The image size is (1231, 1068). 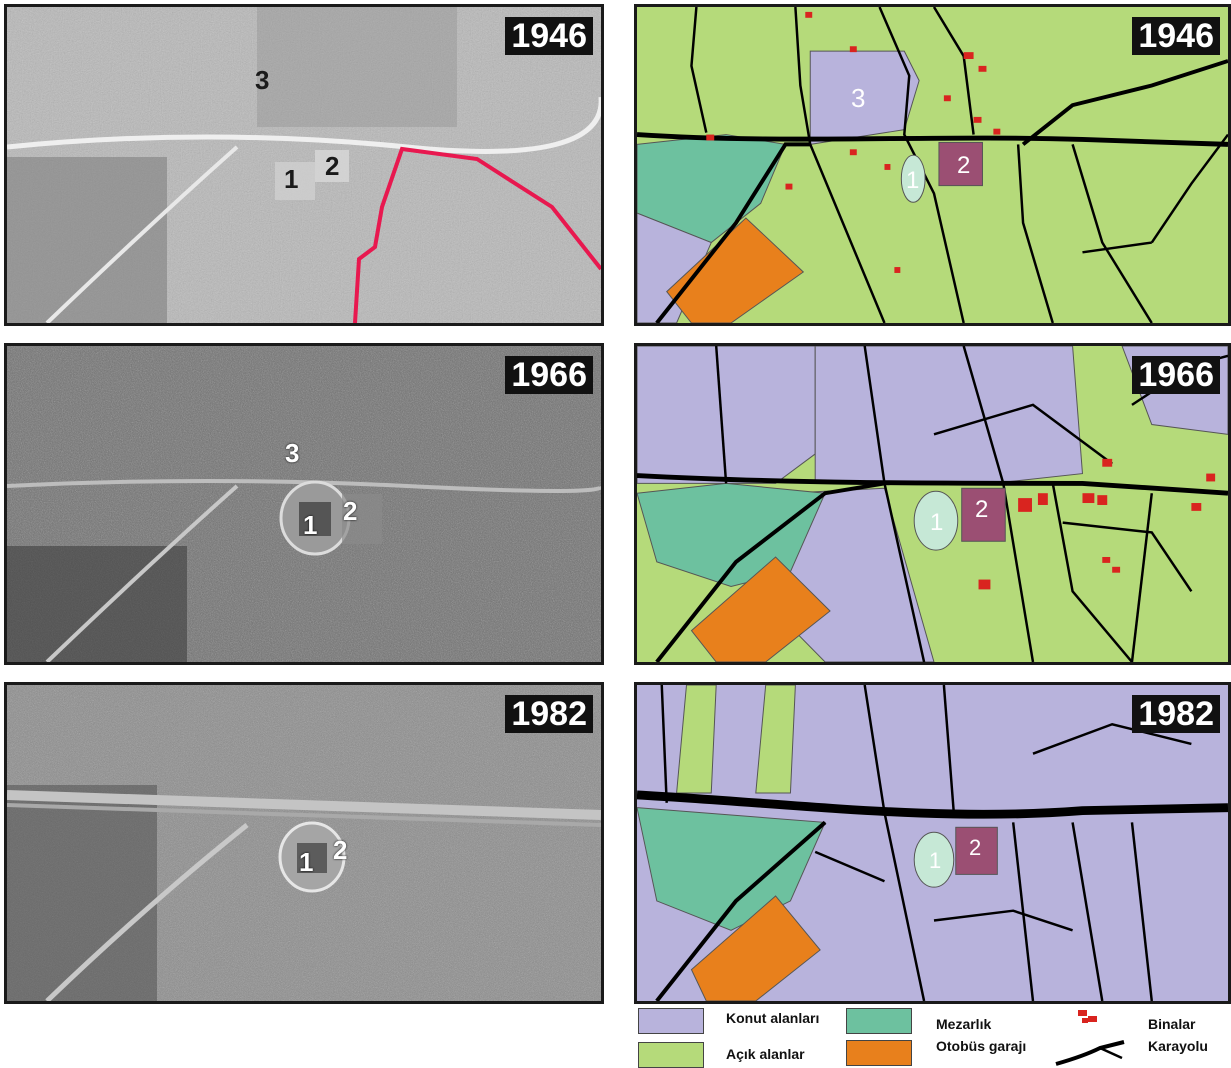 I want to click on landuse-map-1946: 1946 1 2 3, so click(x=932, y=165).